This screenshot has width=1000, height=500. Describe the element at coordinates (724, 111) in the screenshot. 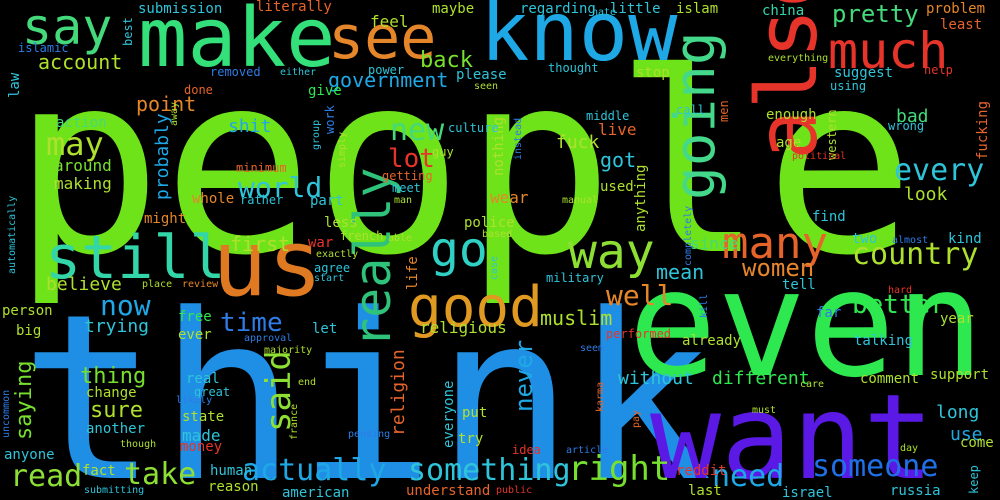

I see `word-men: men` at that location.